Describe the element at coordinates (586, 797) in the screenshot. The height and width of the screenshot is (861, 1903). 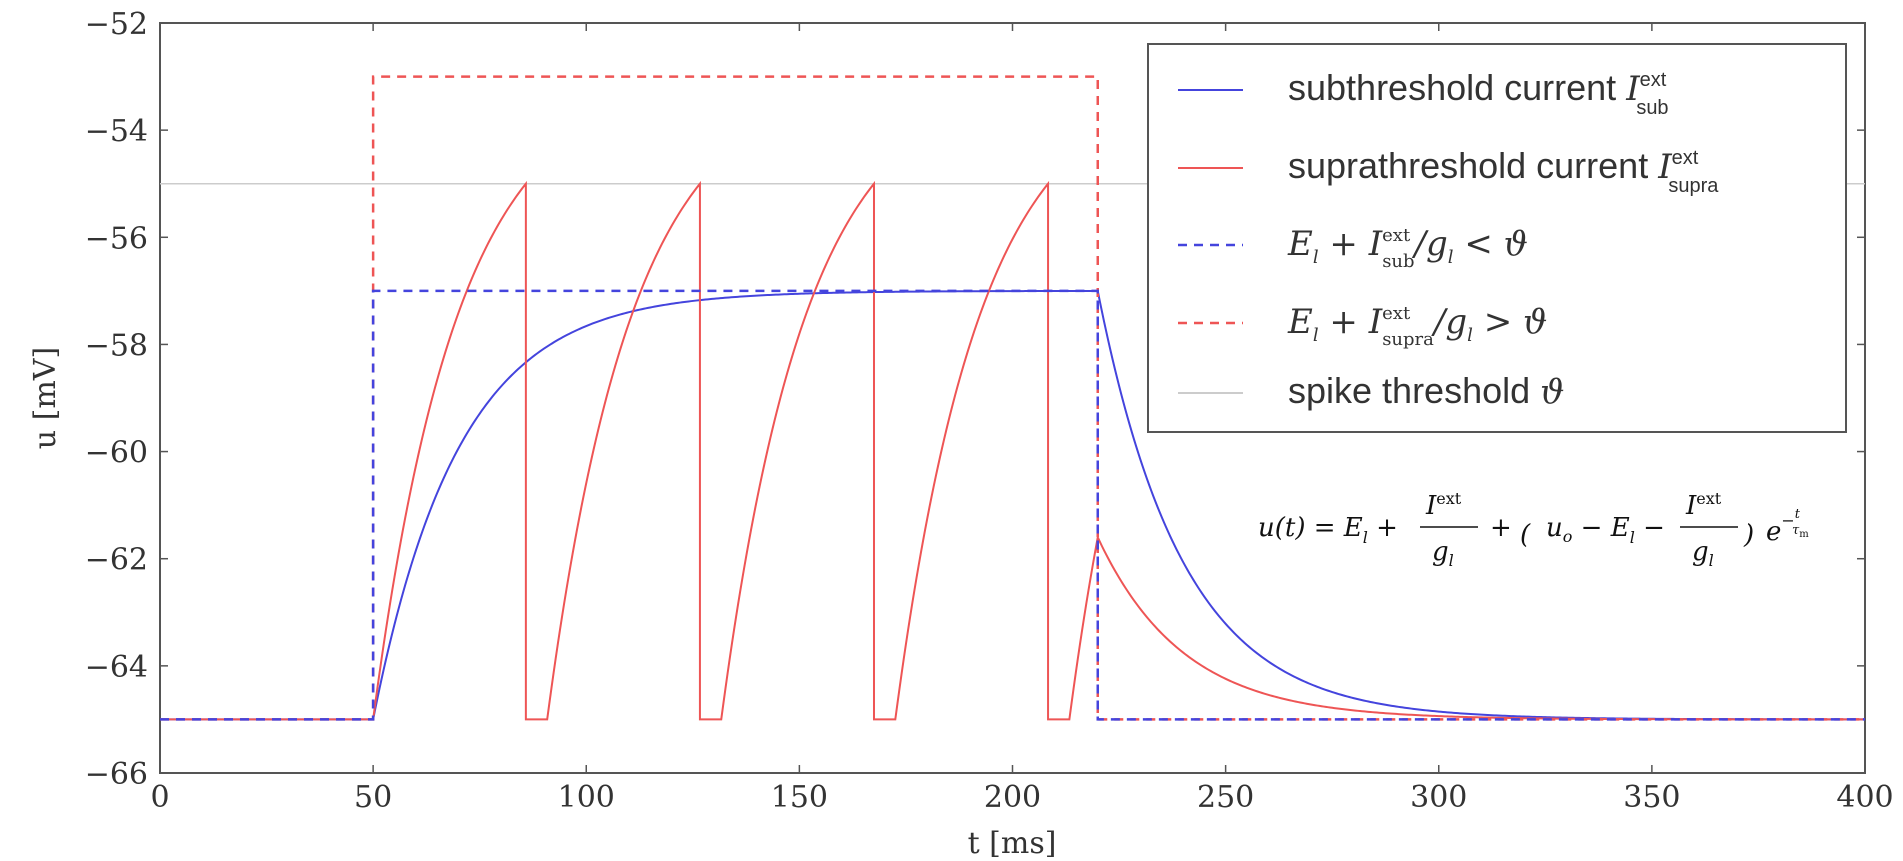
I see `x-tick-label: 100` at that location.